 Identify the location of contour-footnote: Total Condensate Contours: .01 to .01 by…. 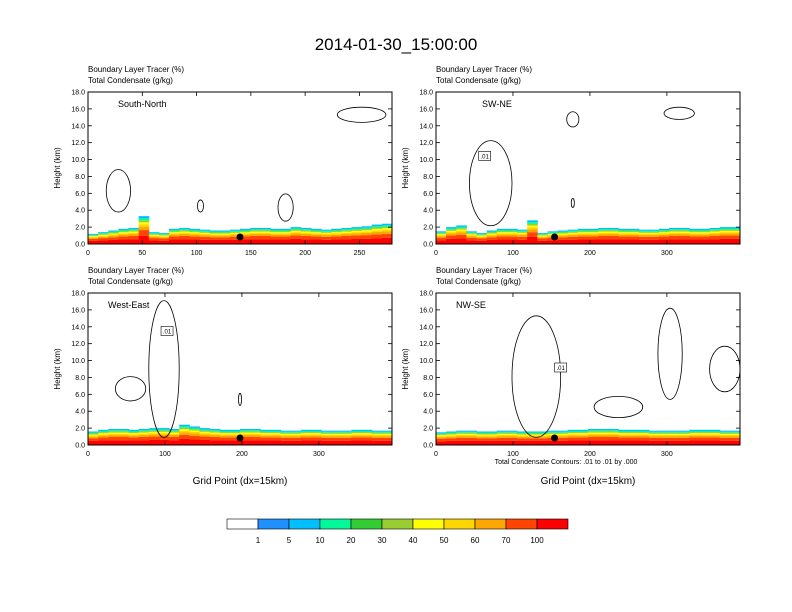
(566, 462).